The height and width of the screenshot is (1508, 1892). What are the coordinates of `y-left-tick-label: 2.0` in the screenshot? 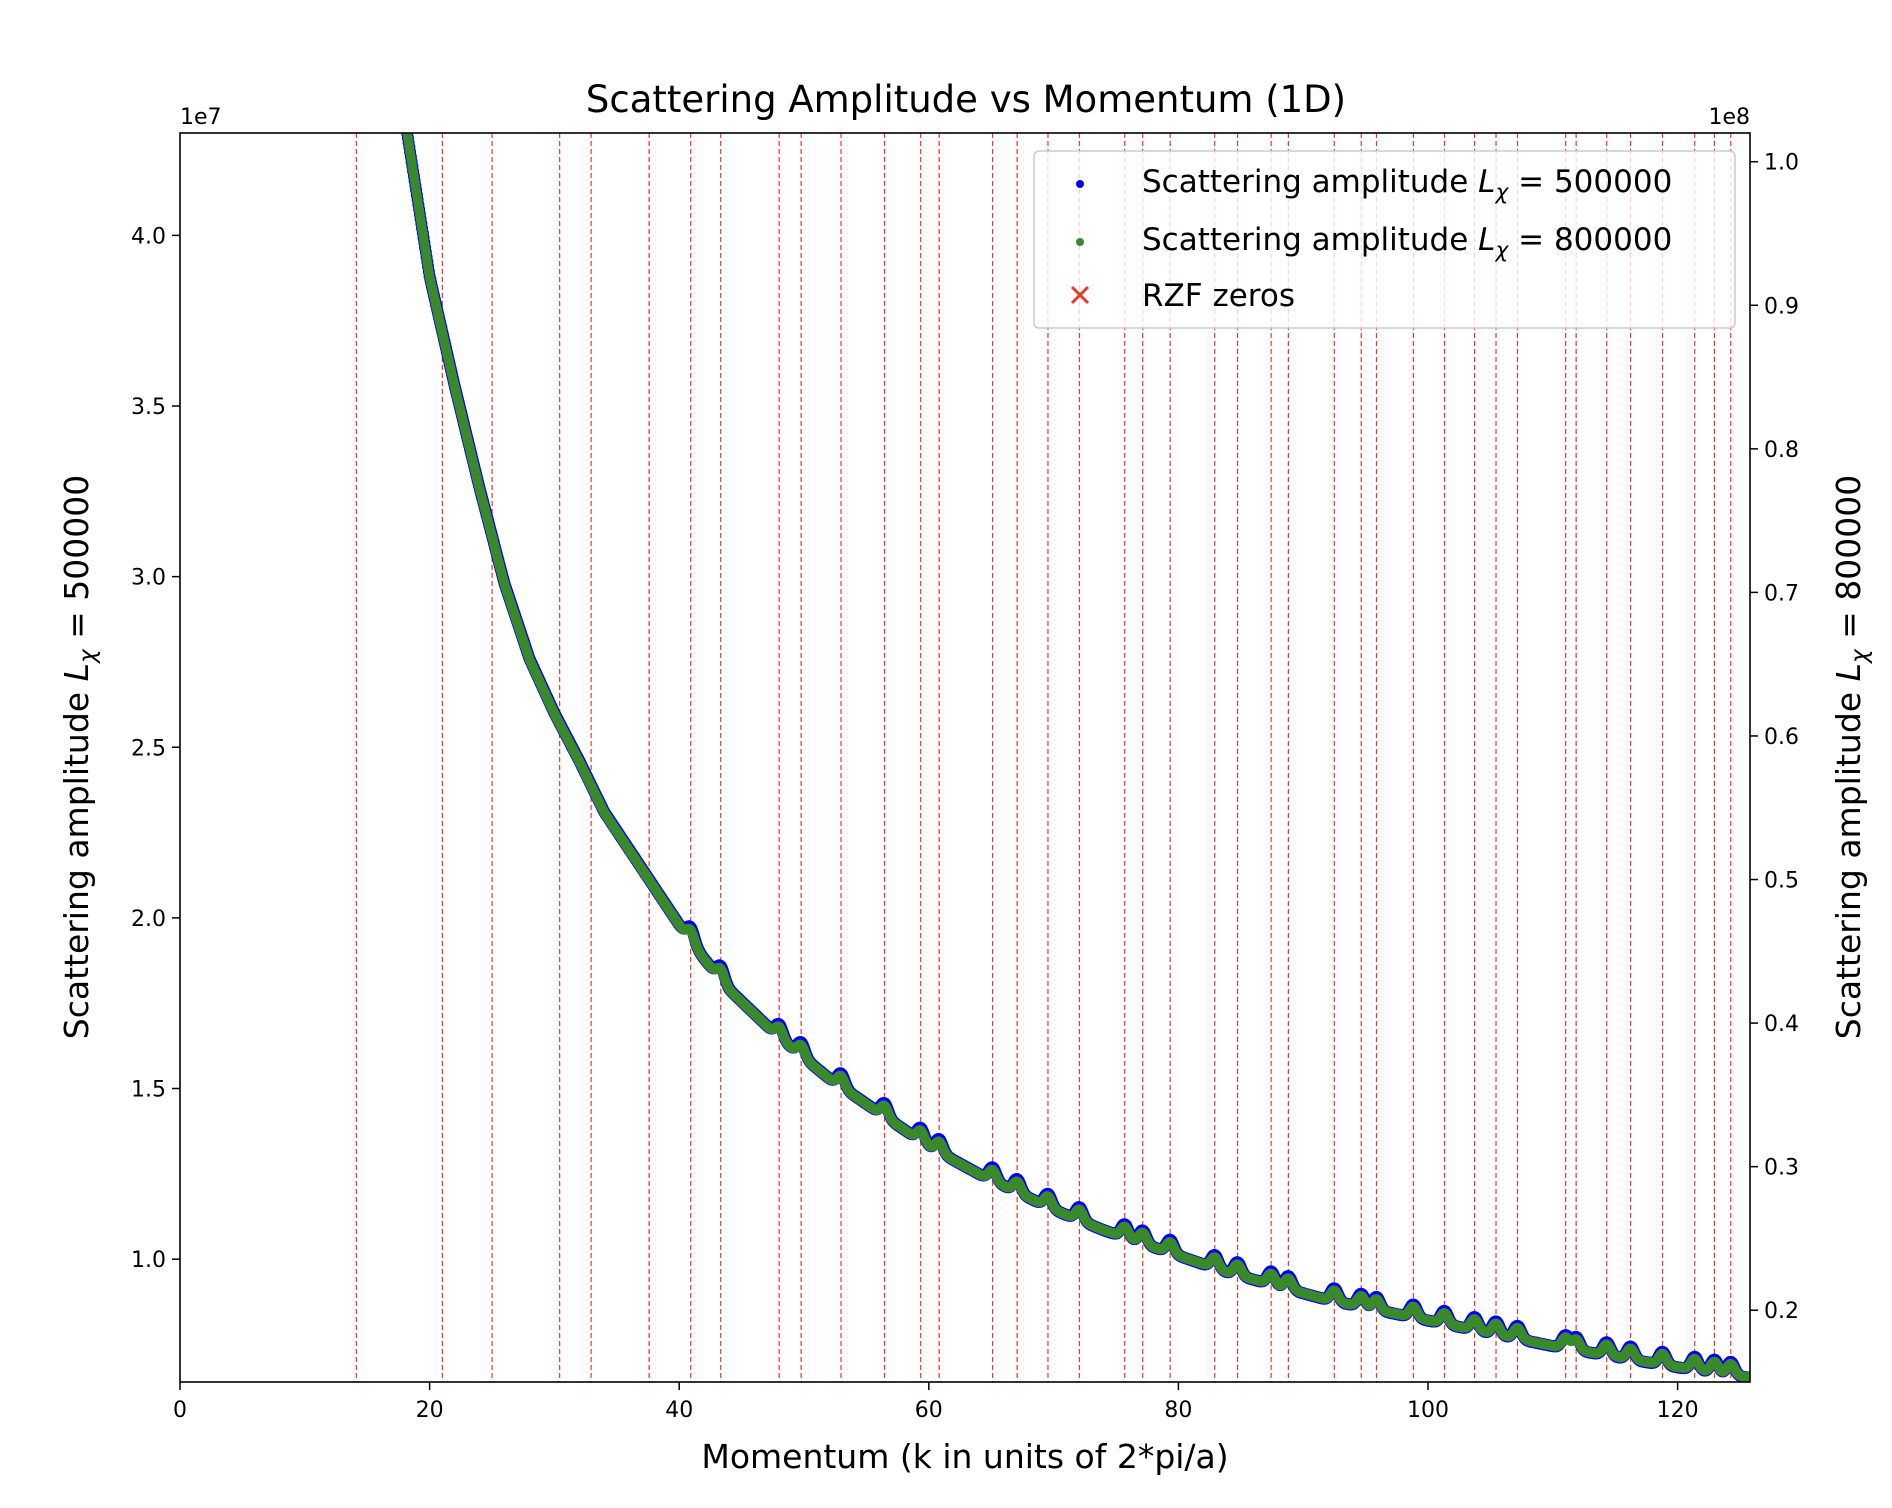 It's located at (148, 919).